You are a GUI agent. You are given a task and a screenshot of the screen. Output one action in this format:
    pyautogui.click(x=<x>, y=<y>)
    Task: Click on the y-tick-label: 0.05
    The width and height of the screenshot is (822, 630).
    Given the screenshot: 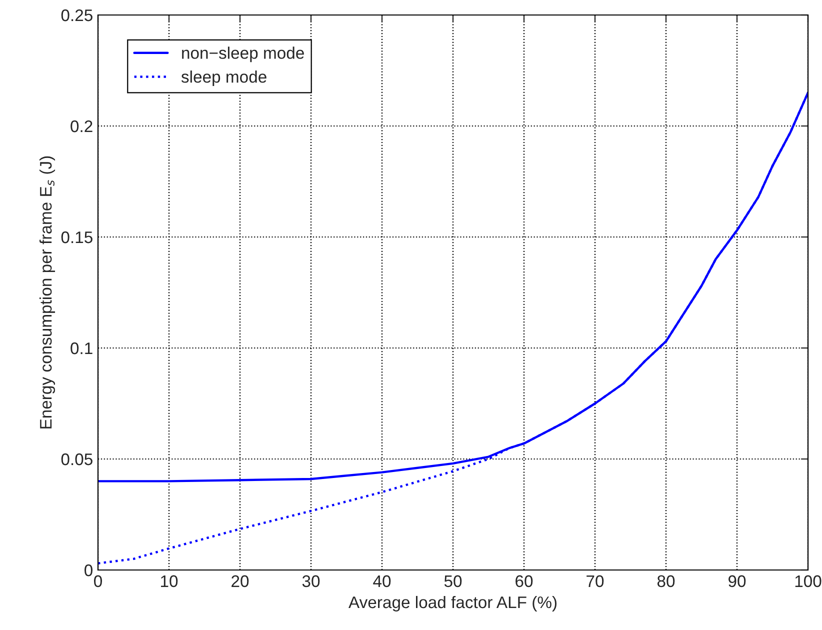 What is the action you would take?
    pyautogui.click(x=76, y=459)
    